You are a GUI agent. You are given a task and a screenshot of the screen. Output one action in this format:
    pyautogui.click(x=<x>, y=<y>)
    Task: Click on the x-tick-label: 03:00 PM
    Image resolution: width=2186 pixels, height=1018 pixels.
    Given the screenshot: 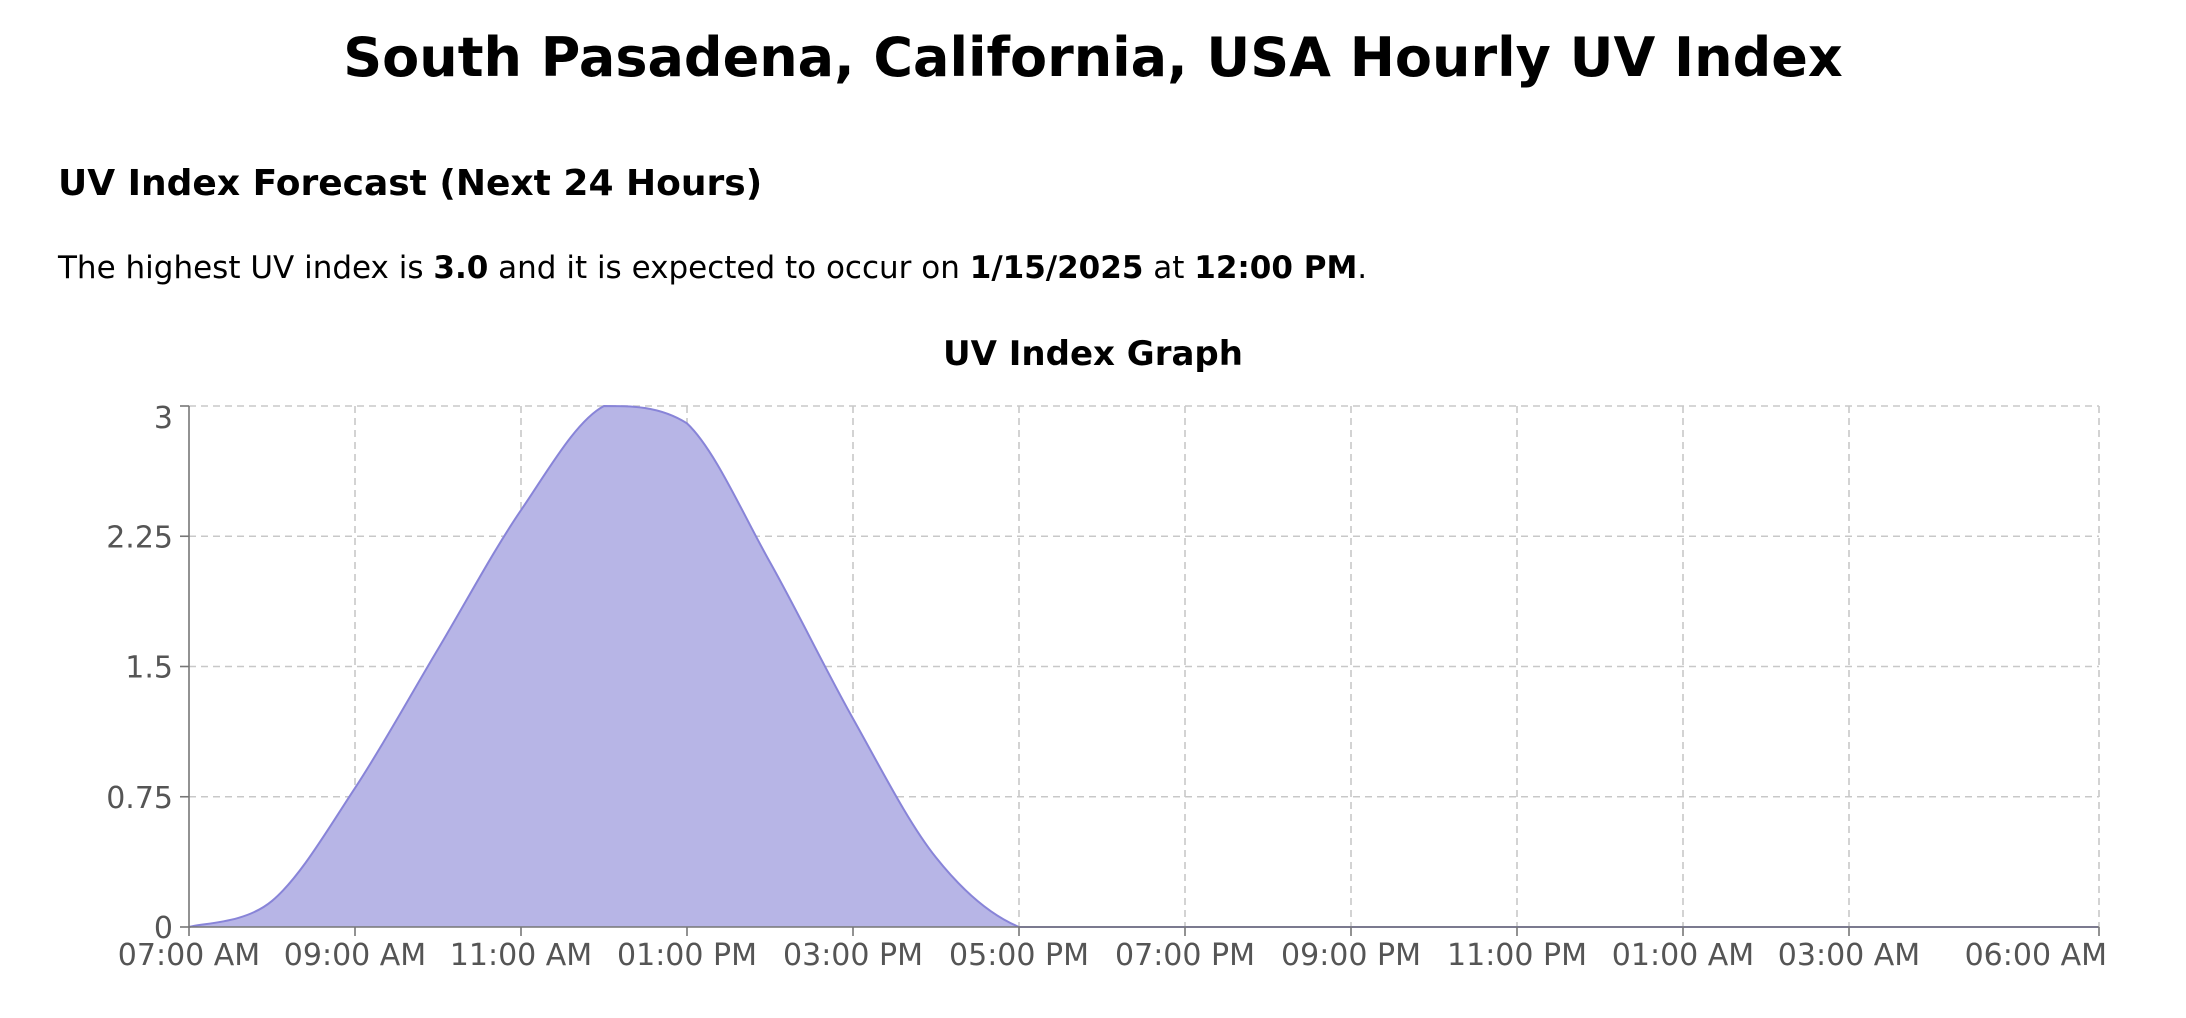 What is the action you would take?
    pyautogui.click(x=853, y=955)
    